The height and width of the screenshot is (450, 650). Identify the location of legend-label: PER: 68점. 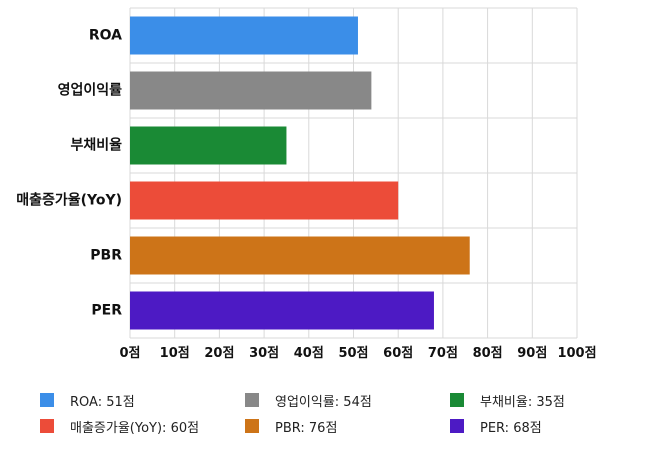
(511, 428).